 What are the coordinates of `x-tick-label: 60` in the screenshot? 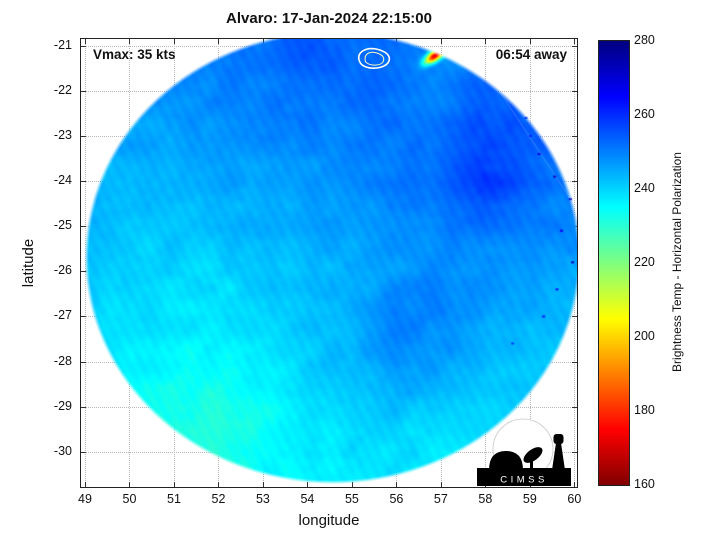 It's located at (574, 499).